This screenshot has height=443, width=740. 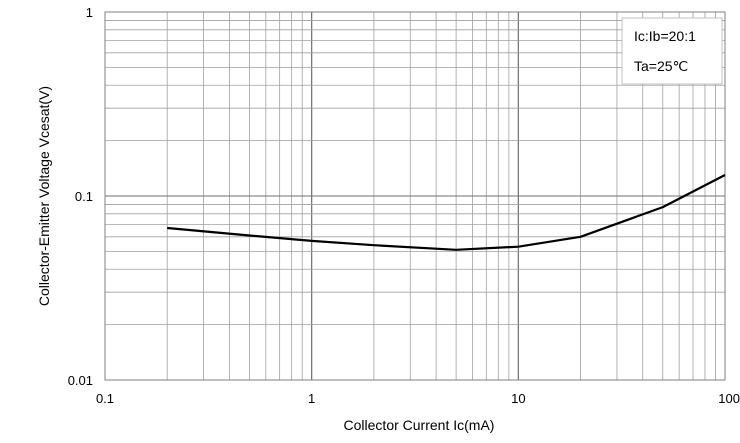 What do you see at coordinates (44, 196) in the screenshot?
I see `y-axis-title: Collector-Emitter Voltage Vcesat(V)` at bounding box center [44, 196].